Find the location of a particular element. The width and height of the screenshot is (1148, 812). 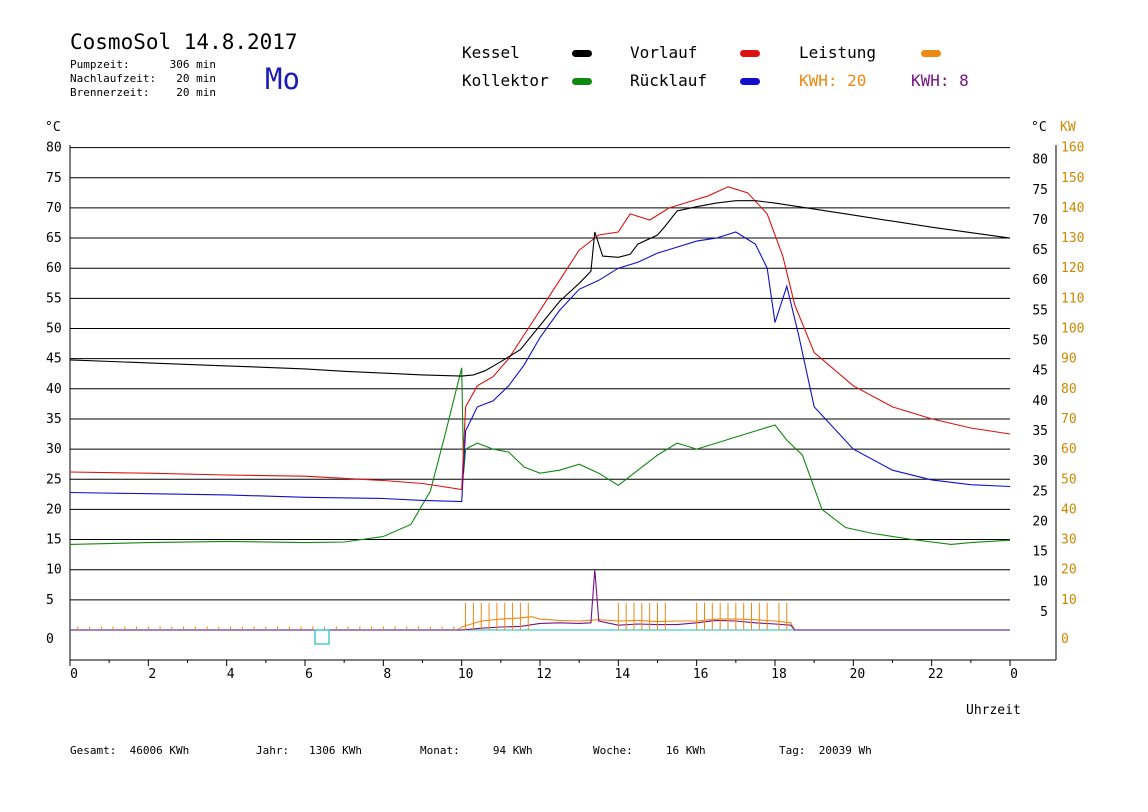

y-tick-left-10: 10 is located at coordinates (54, 570).